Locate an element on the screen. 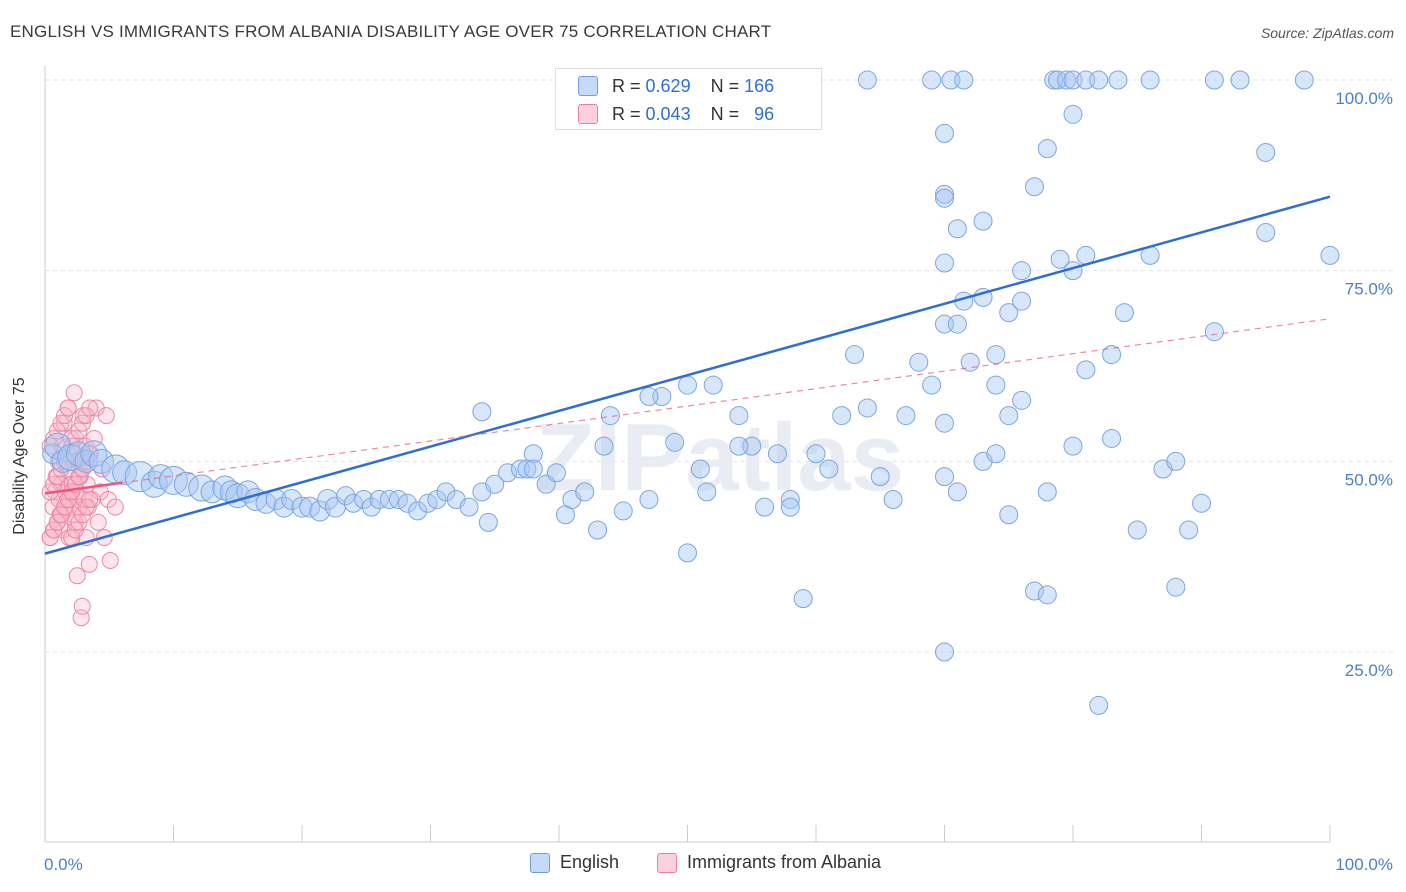 This screenshot has height=892, width=1406. watermark-text: ZIPatlas is located at coordinates (720, 457).